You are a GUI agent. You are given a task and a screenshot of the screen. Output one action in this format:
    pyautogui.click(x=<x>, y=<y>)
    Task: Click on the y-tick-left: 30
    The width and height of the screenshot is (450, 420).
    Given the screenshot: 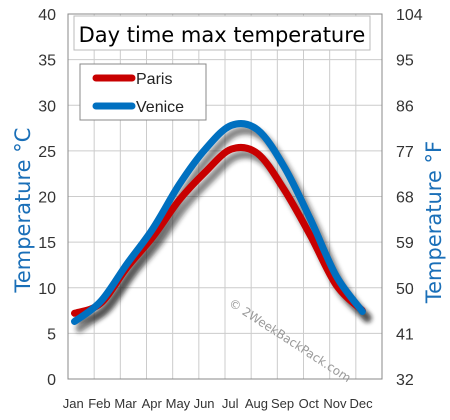 What is the action you would take?
    pyautogui.click(x=47, y=106)
    